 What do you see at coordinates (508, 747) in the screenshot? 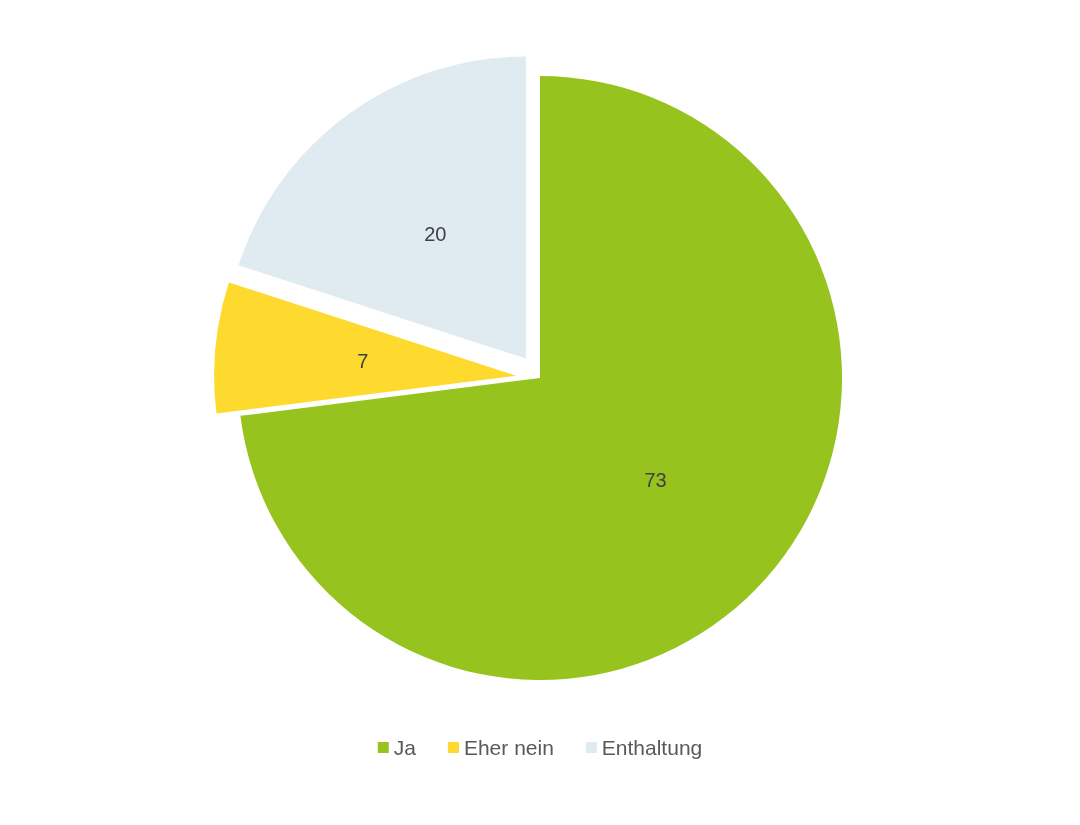
I see `legend-label: Eher nein` at bounding box center [508, 747].